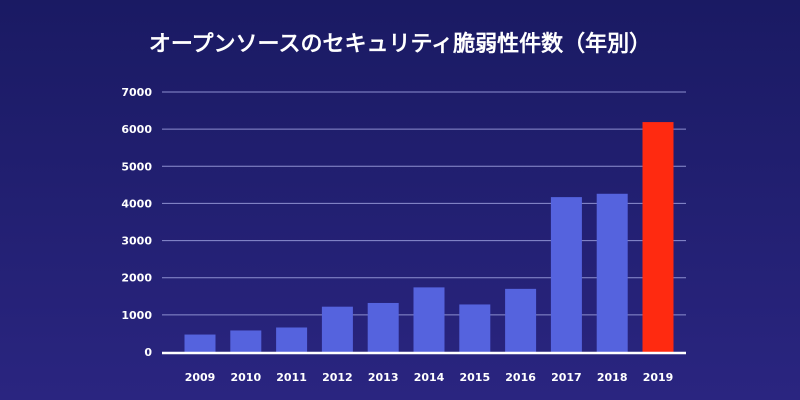 The height and width of the screenshot is (400, 800). Describe the element at coordinates (136, 203) in the screenshot. I see `y-tick-label: 4000` at that location.